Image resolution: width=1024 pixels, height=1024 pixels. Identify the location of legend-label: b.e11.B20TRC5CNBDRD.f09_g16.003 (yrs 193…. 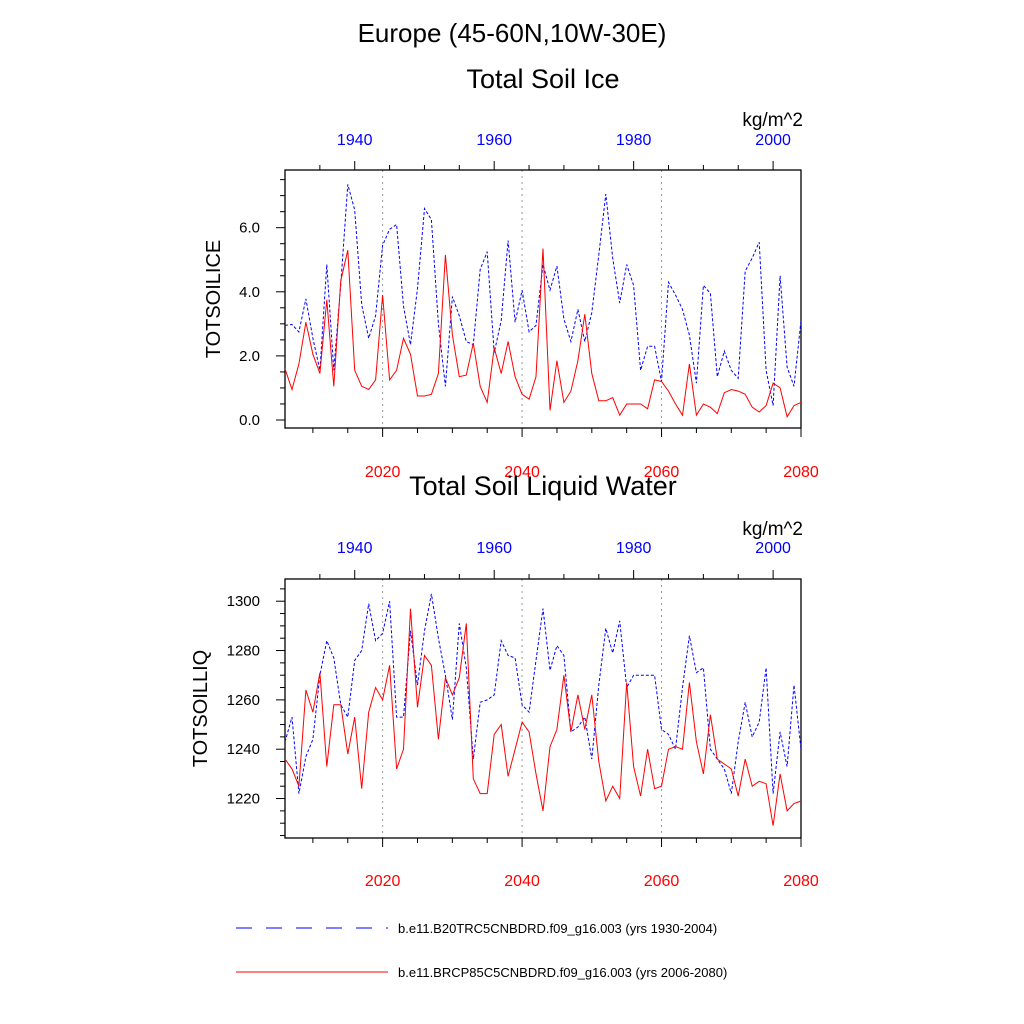
(557, 928).